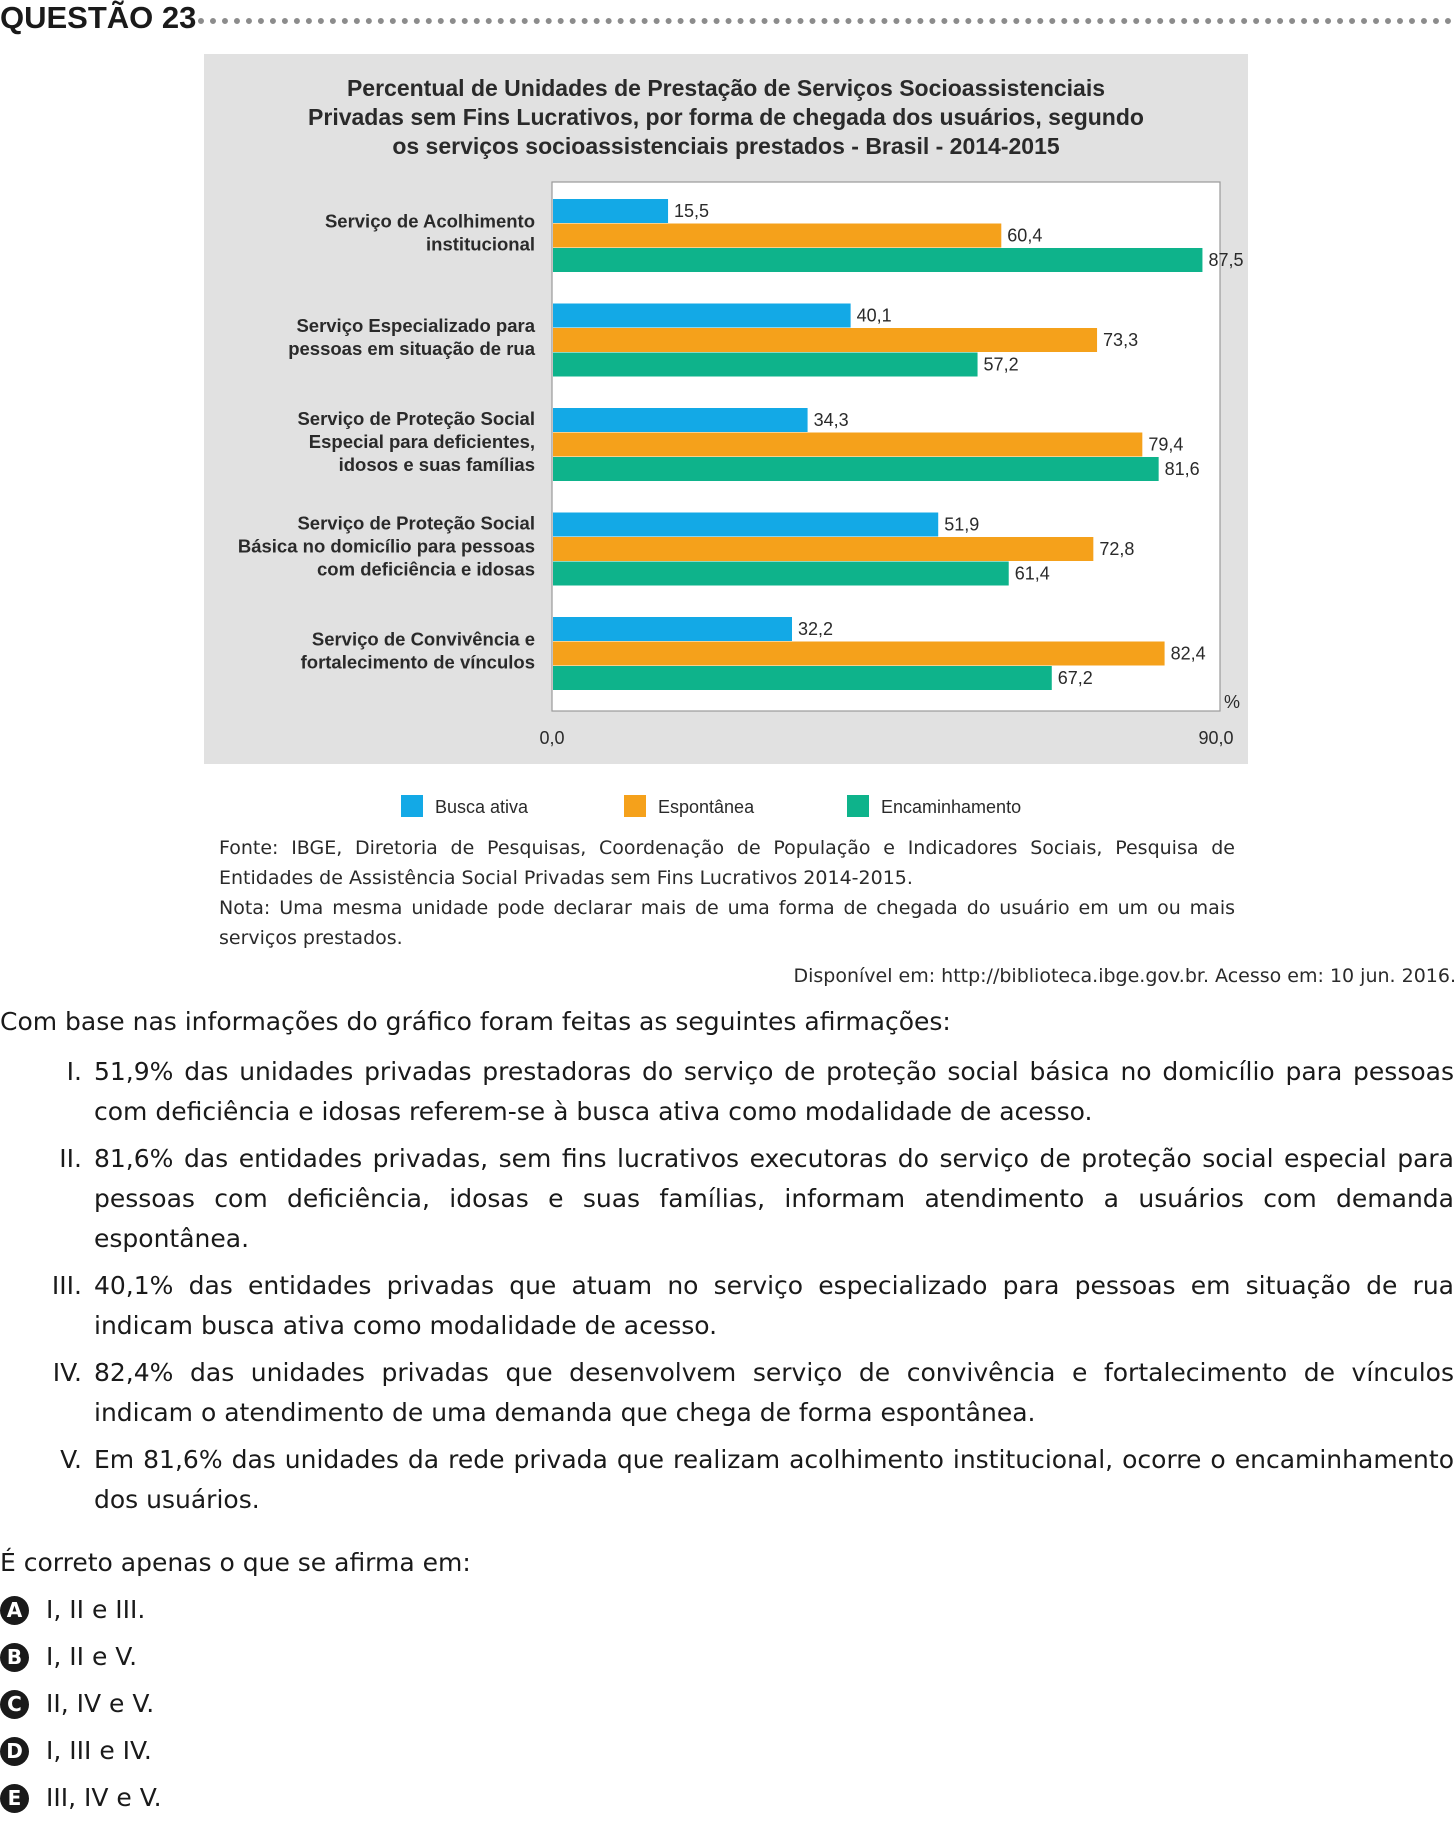 The image size is (1456, 1825). What do you see at coordinates (482, 807) in the screenshot?
I see `legend-label-busca-ativa: Busca ativa` at bounding box center [482, 807].